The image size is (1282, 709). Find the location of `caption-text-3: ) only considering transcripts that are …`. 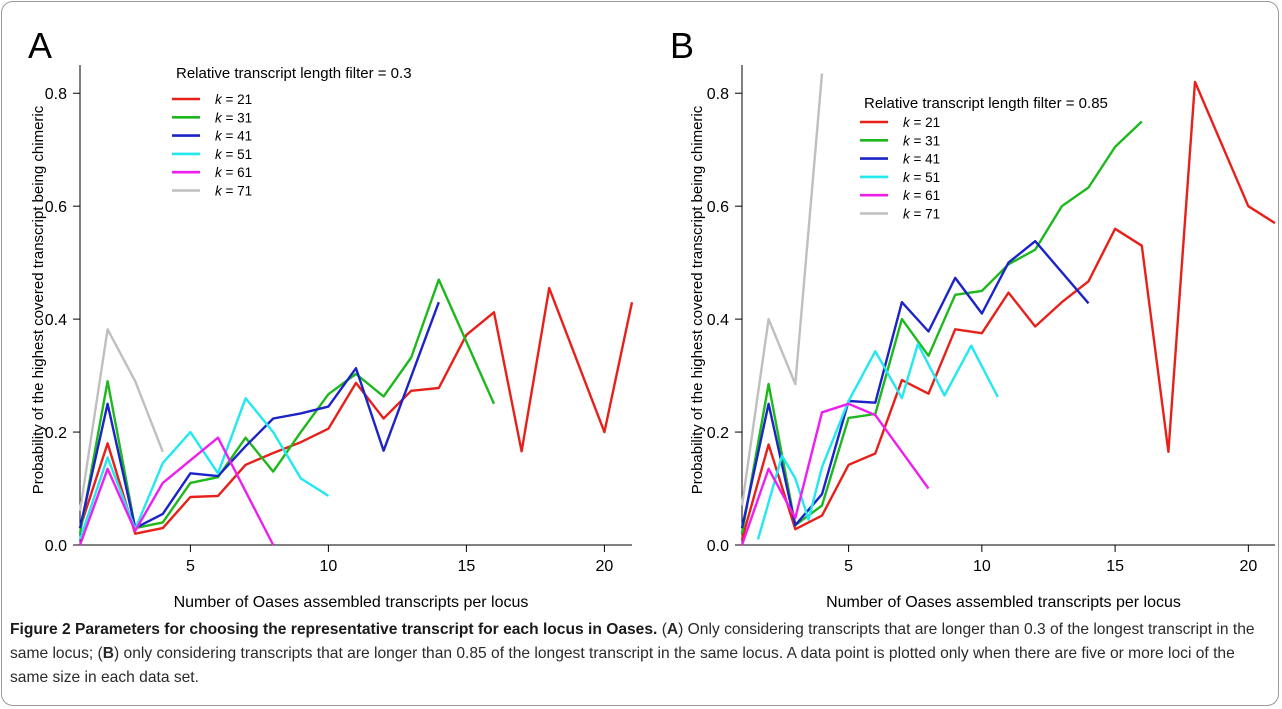

caption-text-3: ) only considering transcripts that are … is located at coordinates (622, 665).